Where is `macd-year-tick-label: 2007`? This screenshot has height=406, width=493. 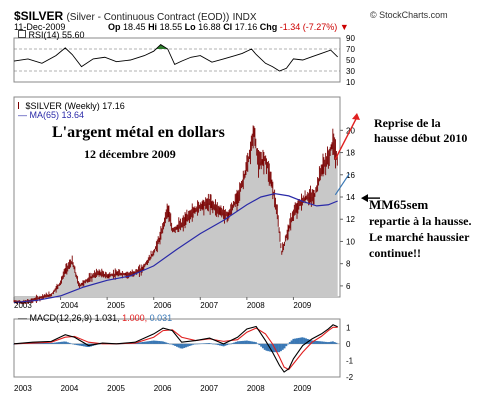 macd-year-tick-label: 2007 is located at coordinates (209, 388).